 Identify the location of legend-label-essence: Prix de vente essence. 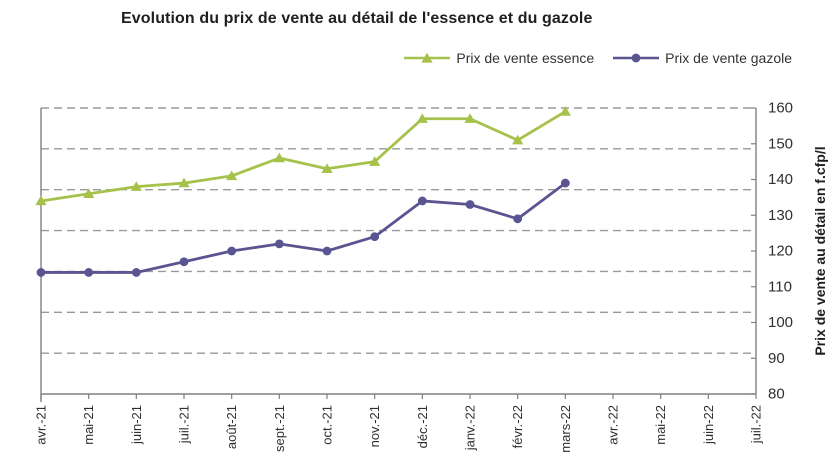
(525, 58).